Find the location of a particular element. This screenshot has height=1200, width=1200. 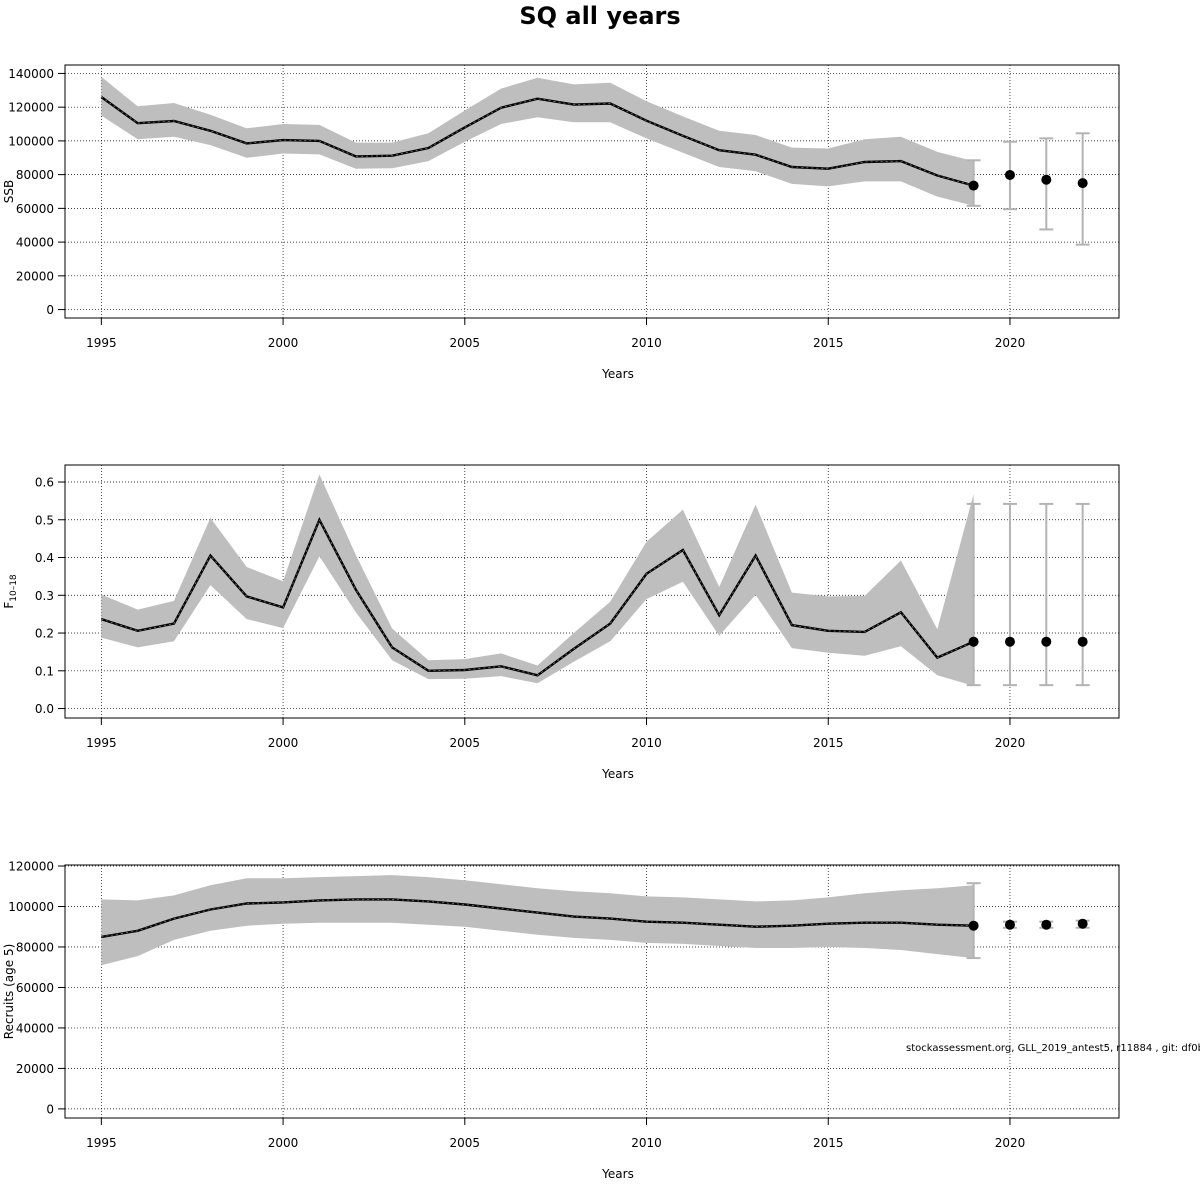

ssb-confidence-band is located at coordinates (537, 141).